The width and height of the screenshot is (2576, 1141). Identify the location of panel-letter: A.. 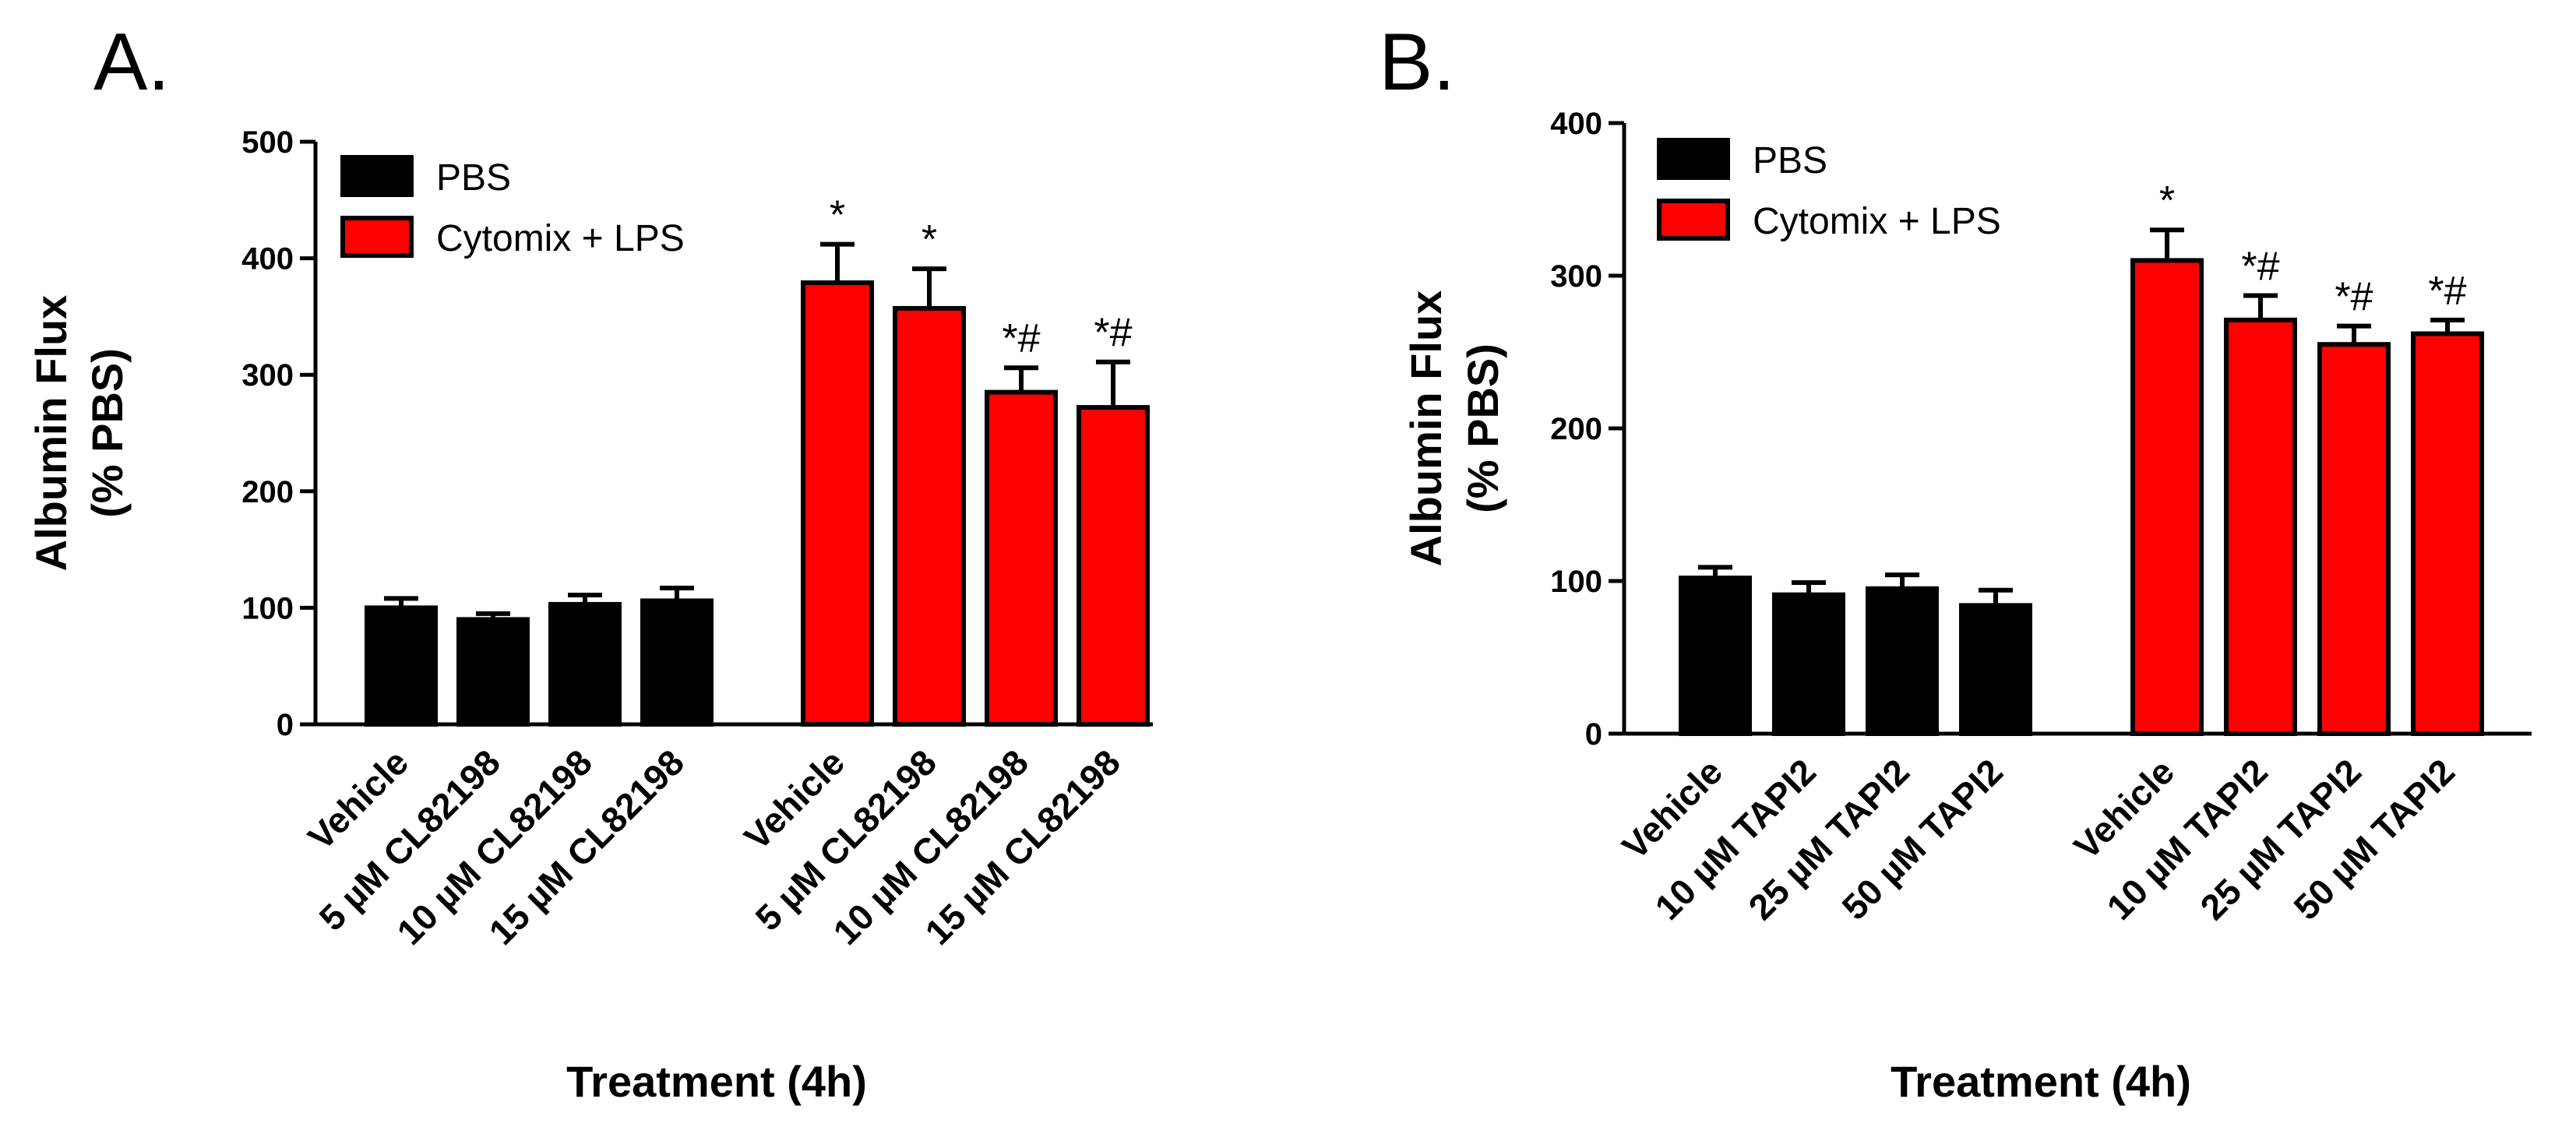
(131, 62).